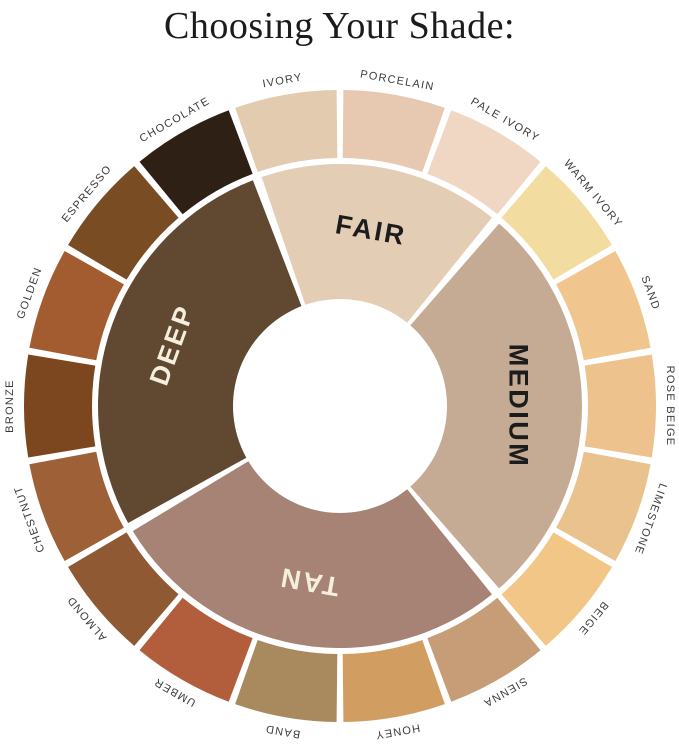 The width and height of the screenshot is (679, 748). What do you see at coordinates (670, 406) in the screenshot?
I see `shade-label-rose-beige: ROSE BEIGE` at bounding box center [670, 406].